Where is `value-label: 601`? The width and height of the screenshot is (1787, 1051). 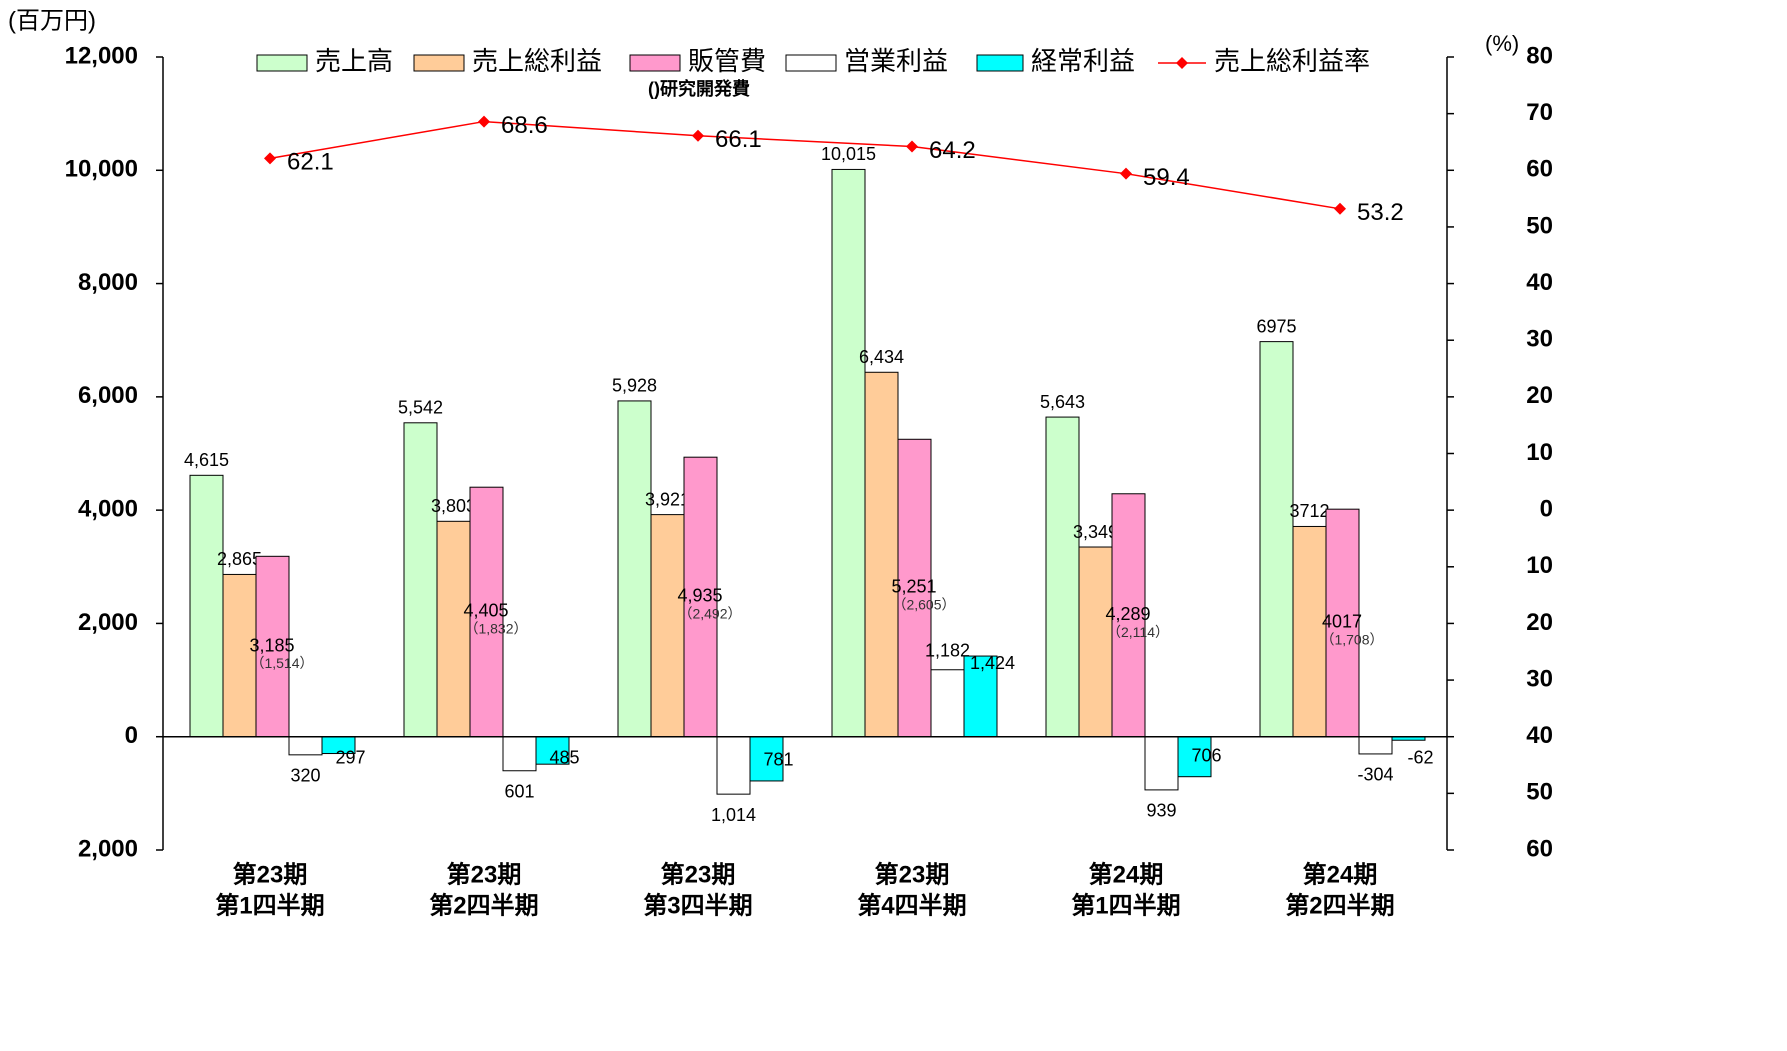
value-label: 601 is located at coordinates (519, 792).